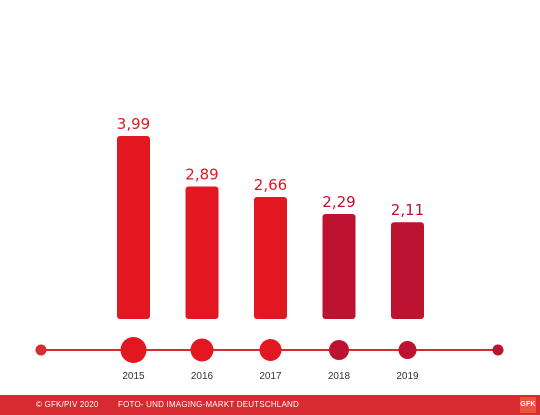  I want to click on year-label-2017: 2017, so click(270, 376).